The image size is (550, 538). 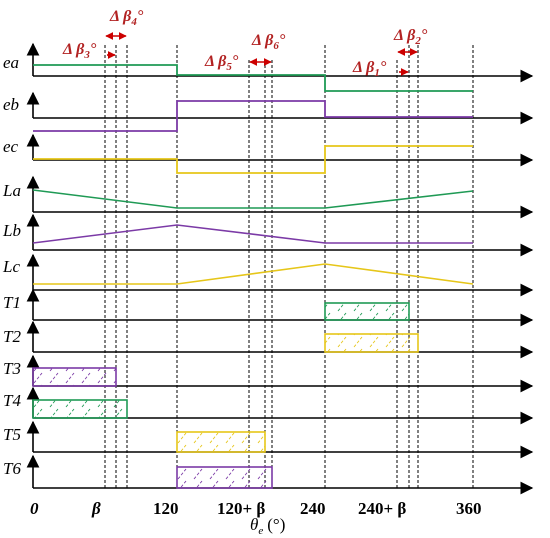 What do you see at coordinates (12, 468) in the screenshot?
I see `row-label-t6: T6` at bounding box center [12, 468].